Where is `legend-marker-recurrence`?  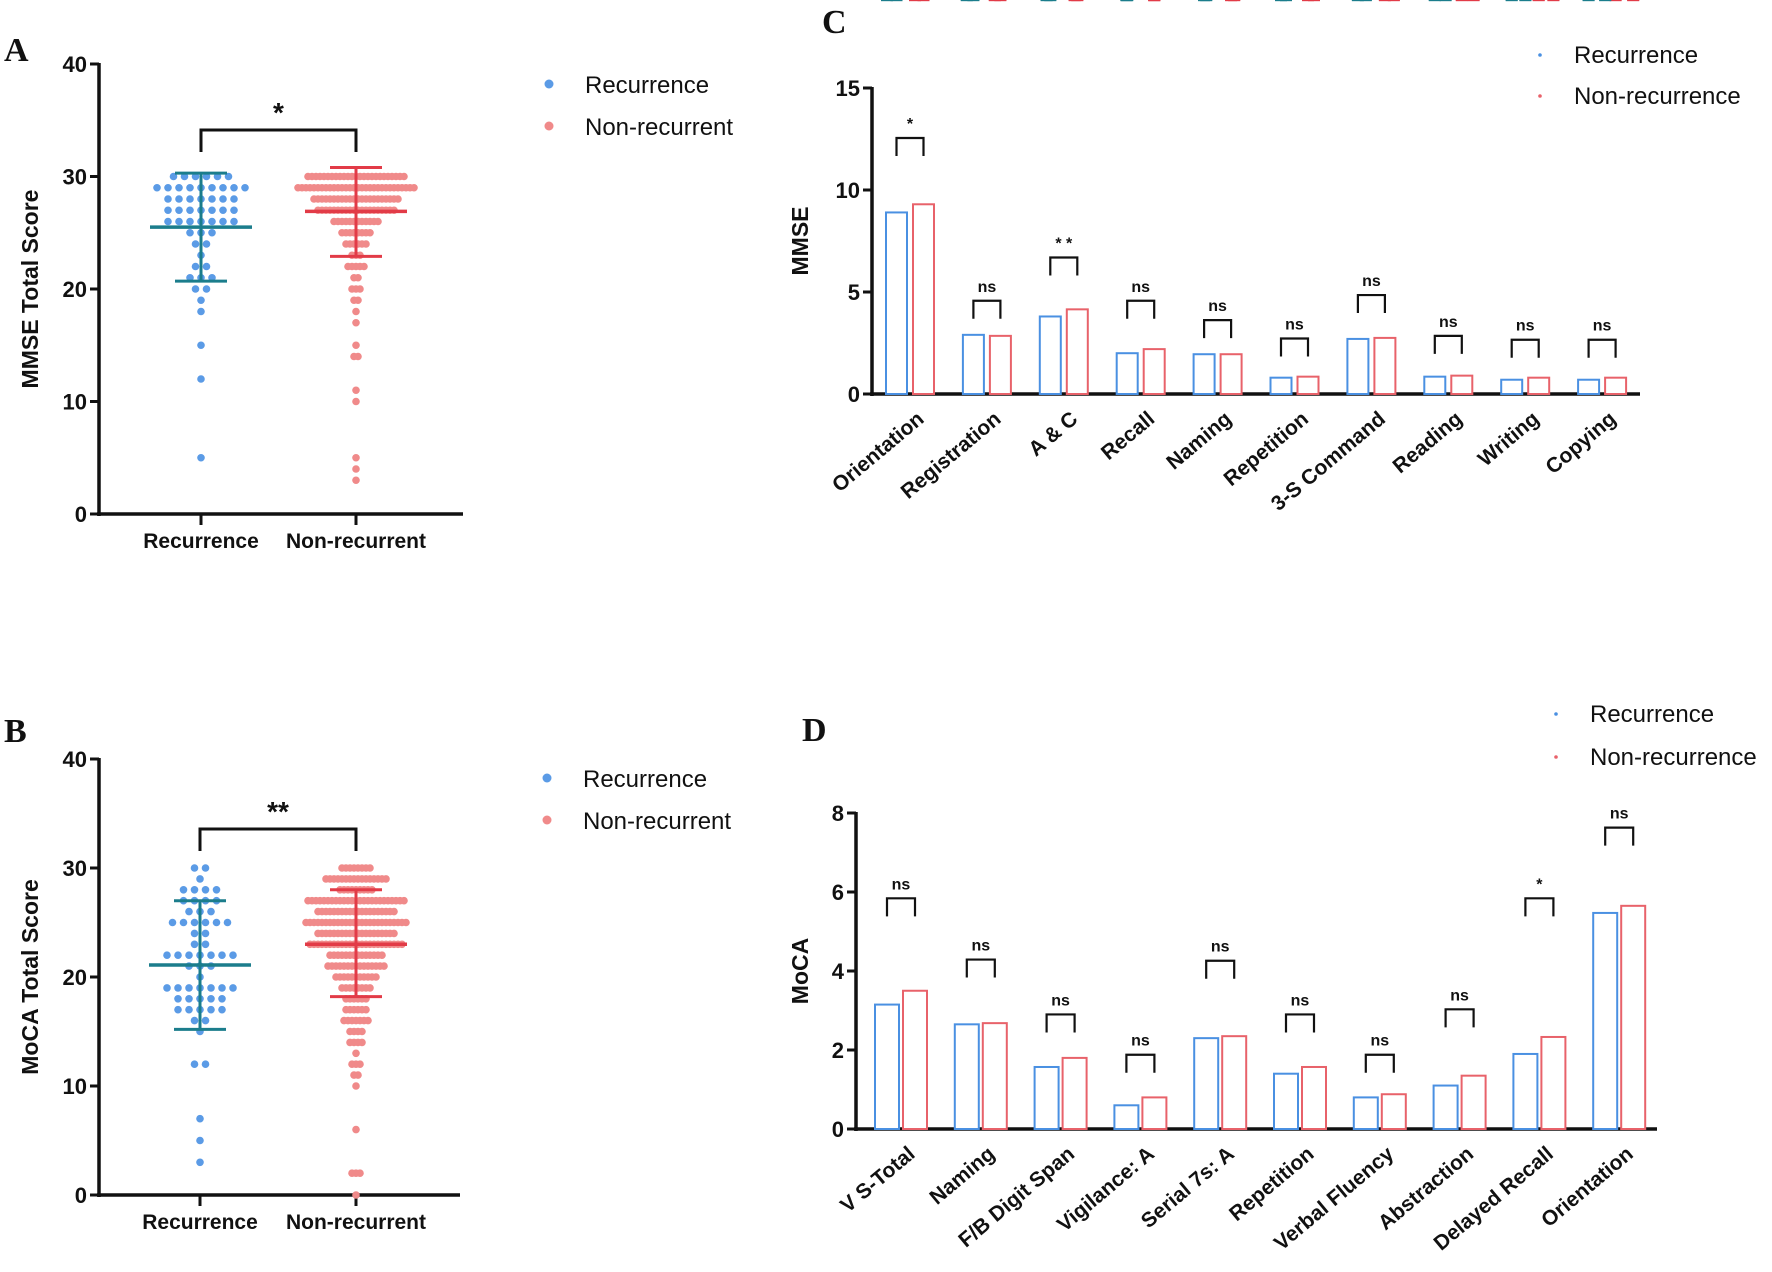
legend-marker-recurrence is located at coordinates (1556, 714).